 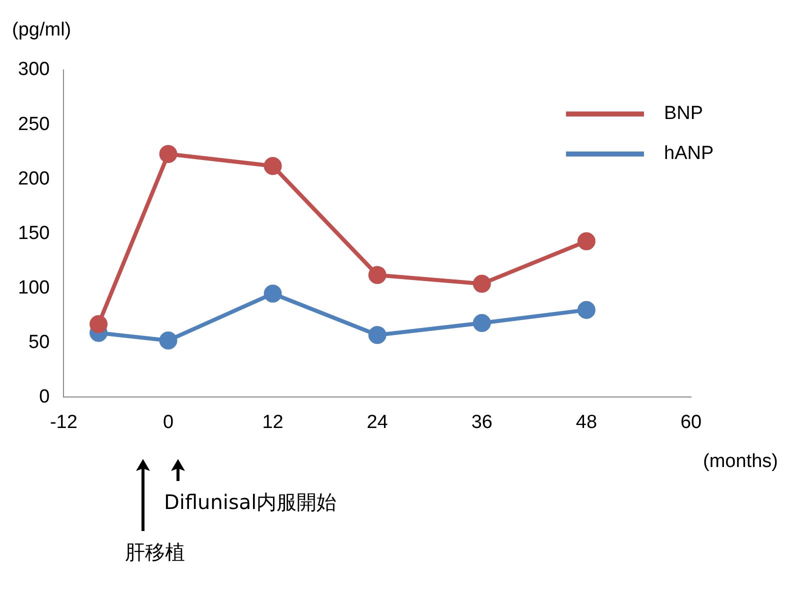 I want to click on legend-label: BNP, so click(x=684, y=113).